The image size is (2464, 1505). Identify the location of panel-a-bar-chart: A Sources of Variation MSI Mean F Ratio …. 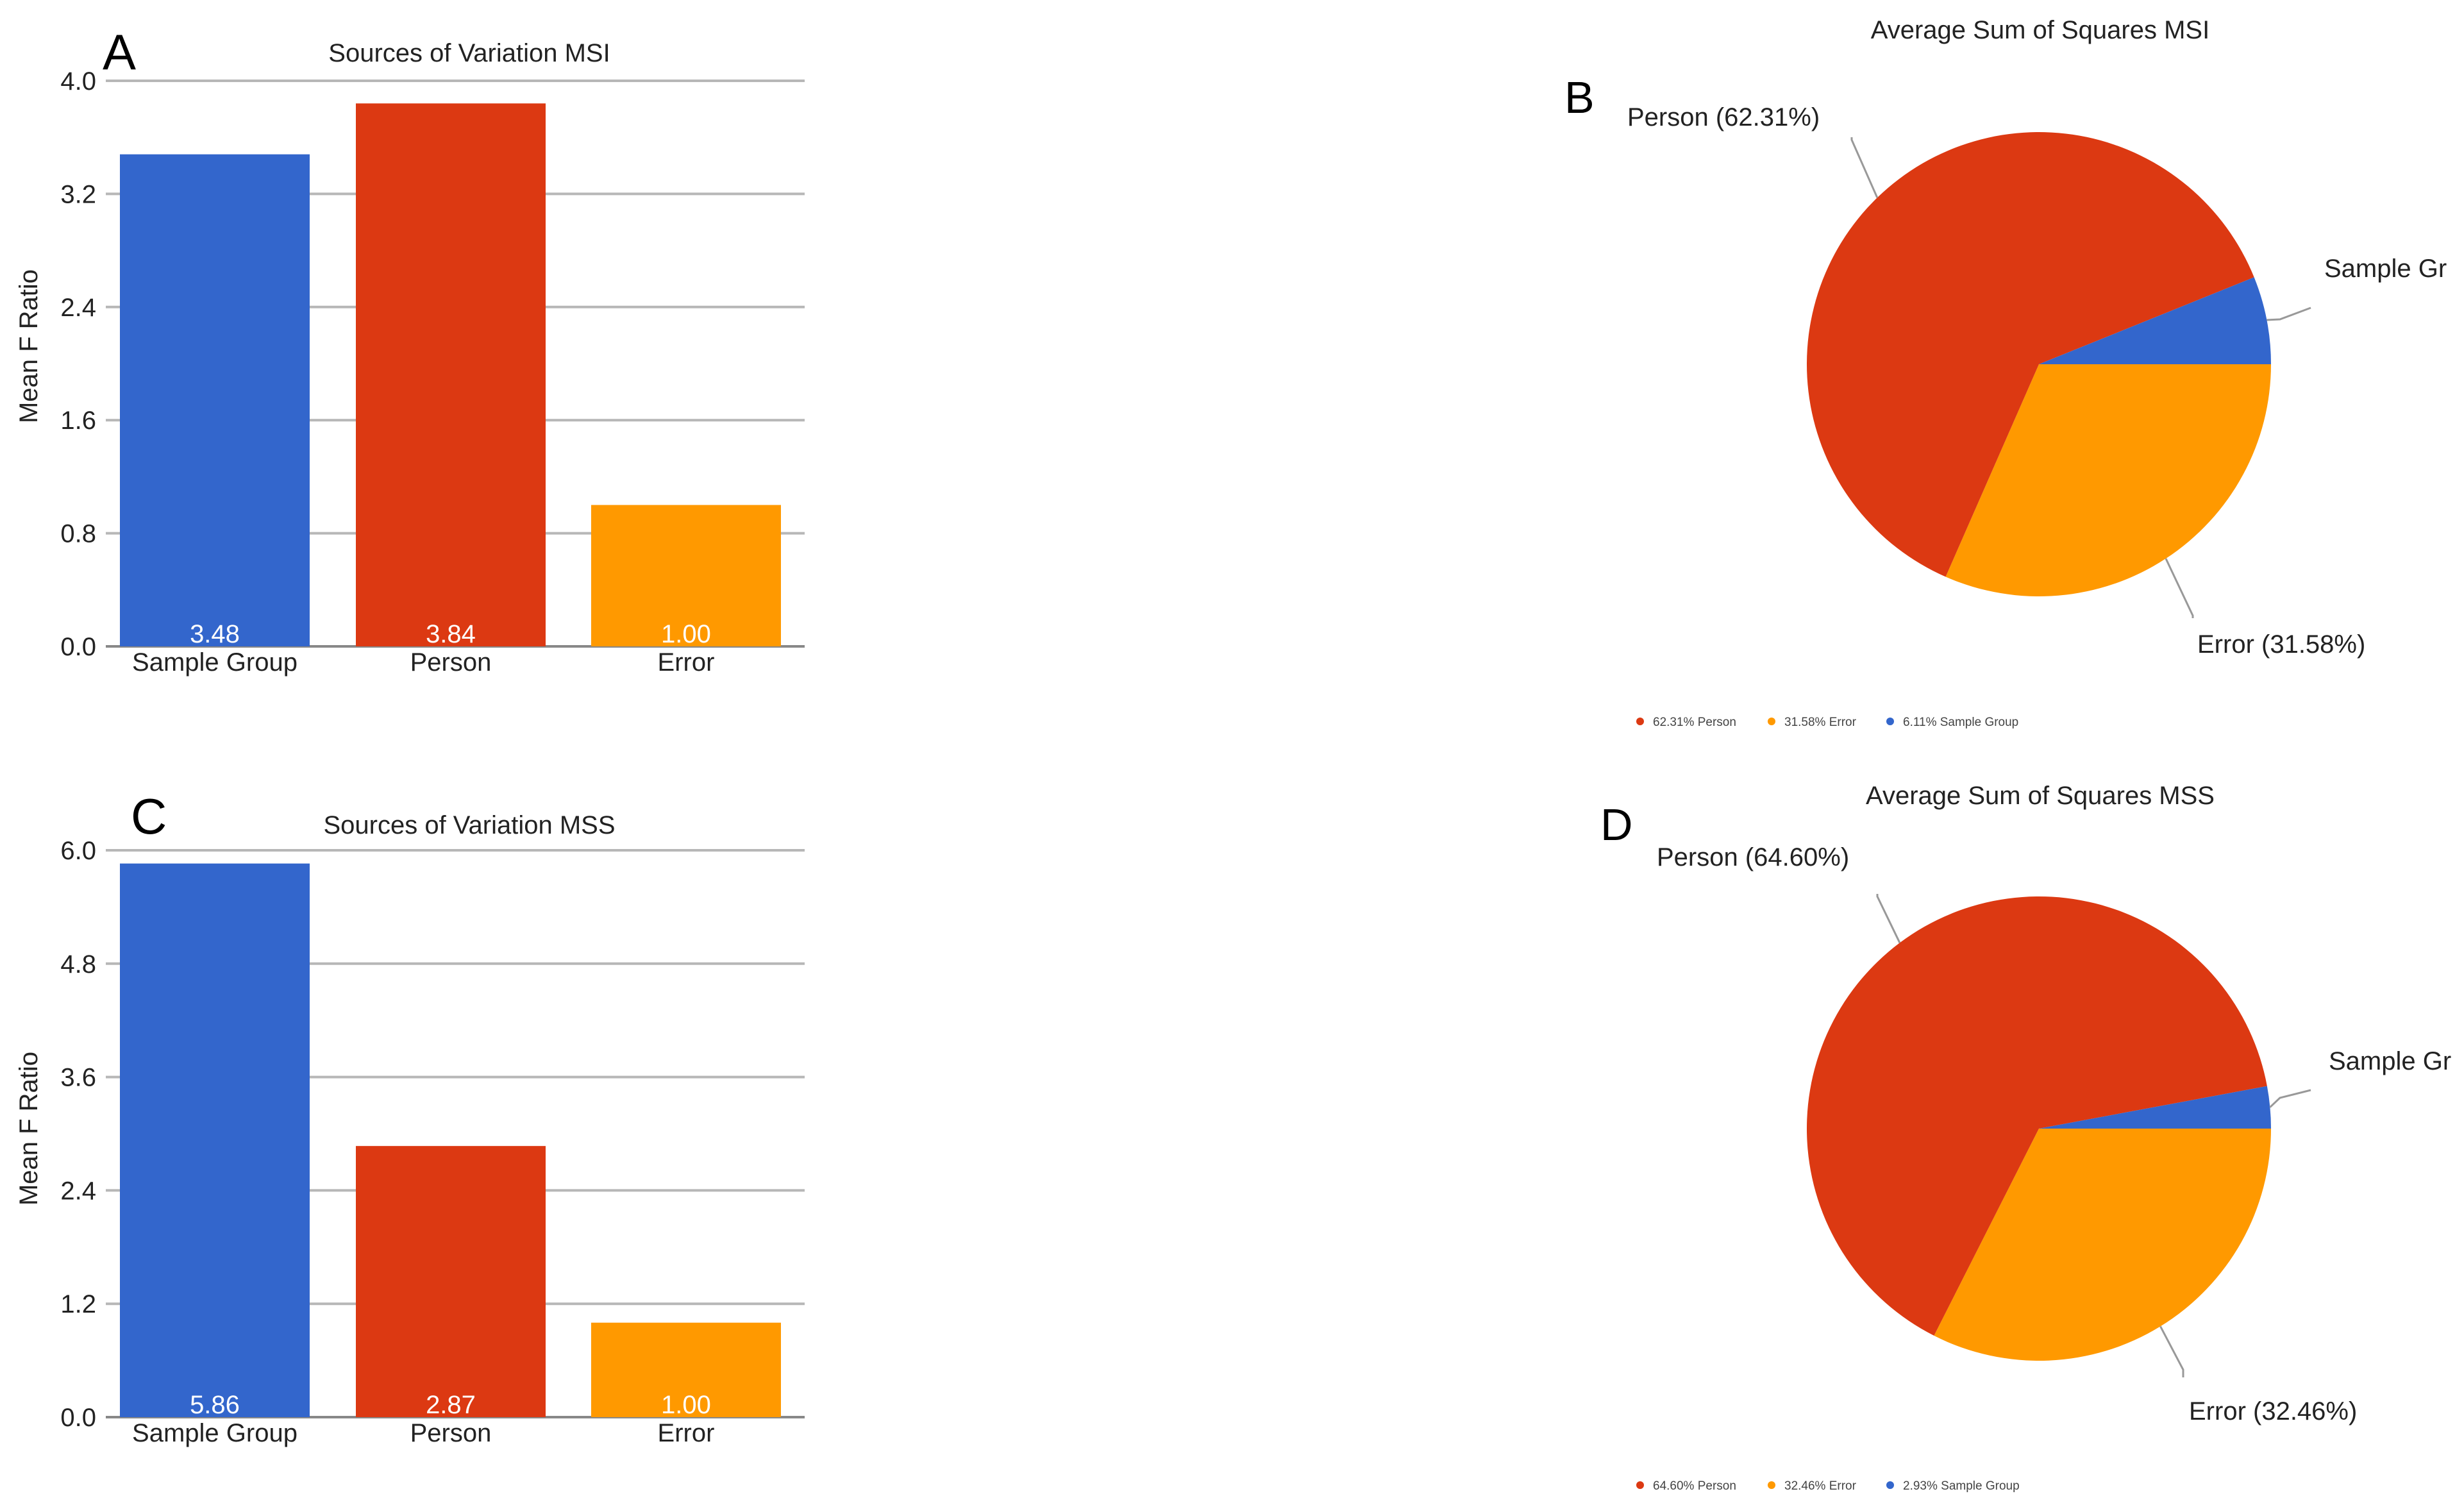
(410, 350).